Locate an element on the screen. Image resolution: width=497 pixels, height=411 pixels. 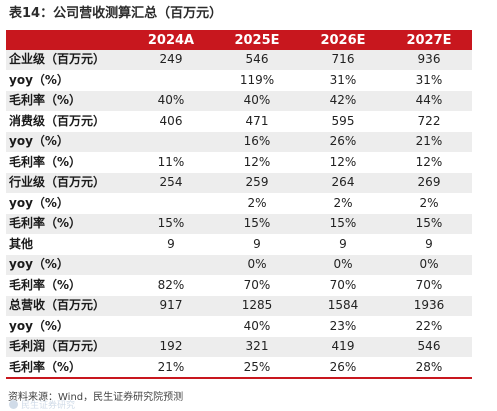
table-cell: 82% is located at coordinates (171, 285).